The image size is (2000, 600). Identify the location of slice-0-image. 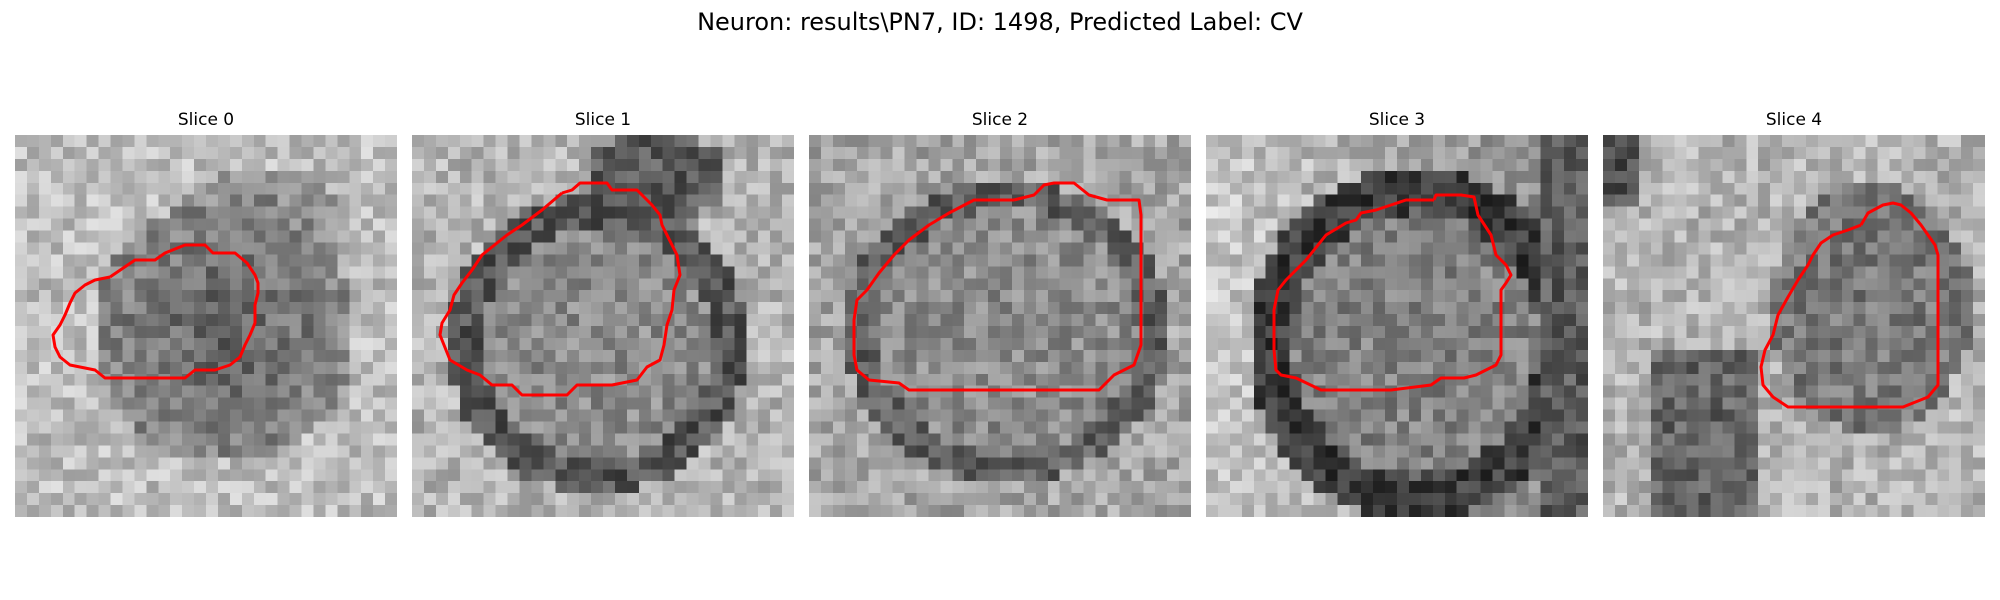
(206, 326).